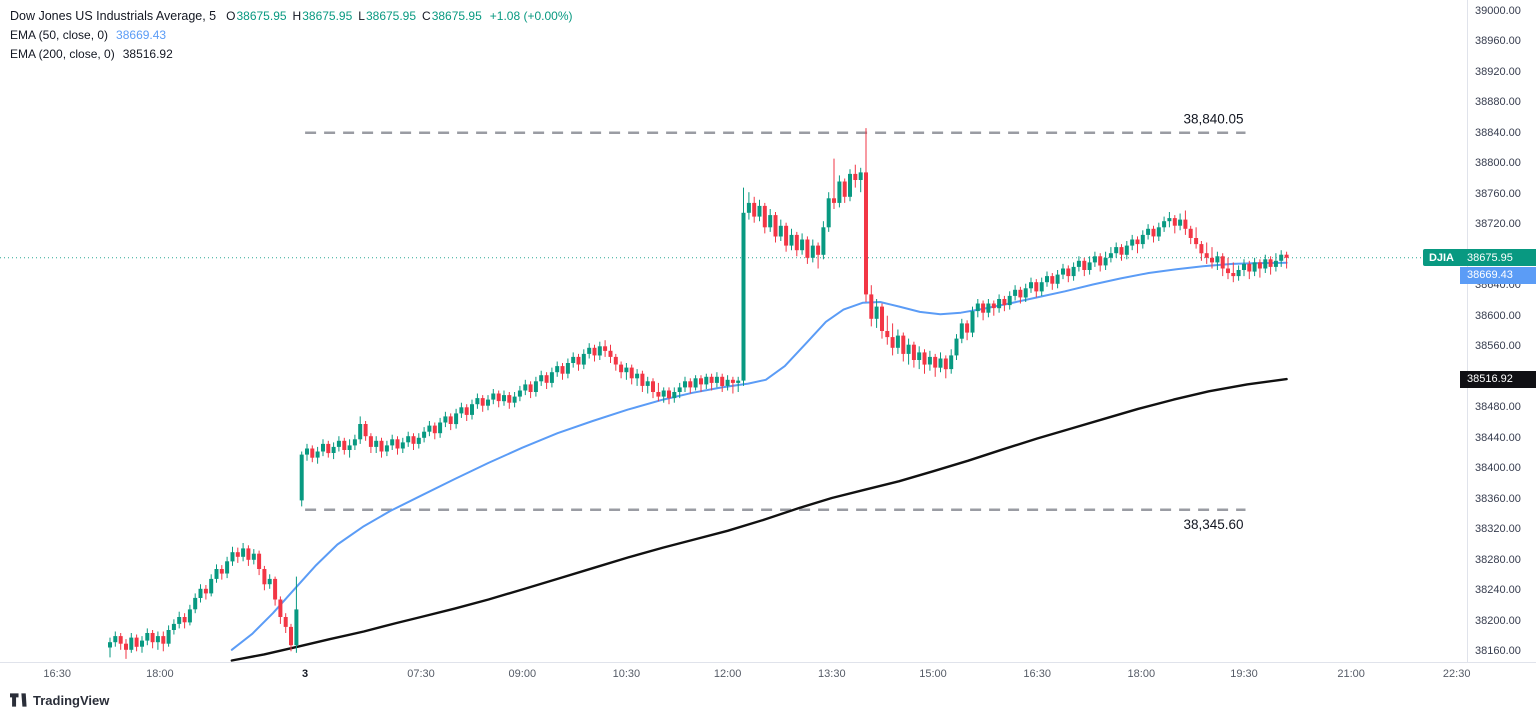  I want to click on ohlc-close: C38675.95, so click(452, 16).